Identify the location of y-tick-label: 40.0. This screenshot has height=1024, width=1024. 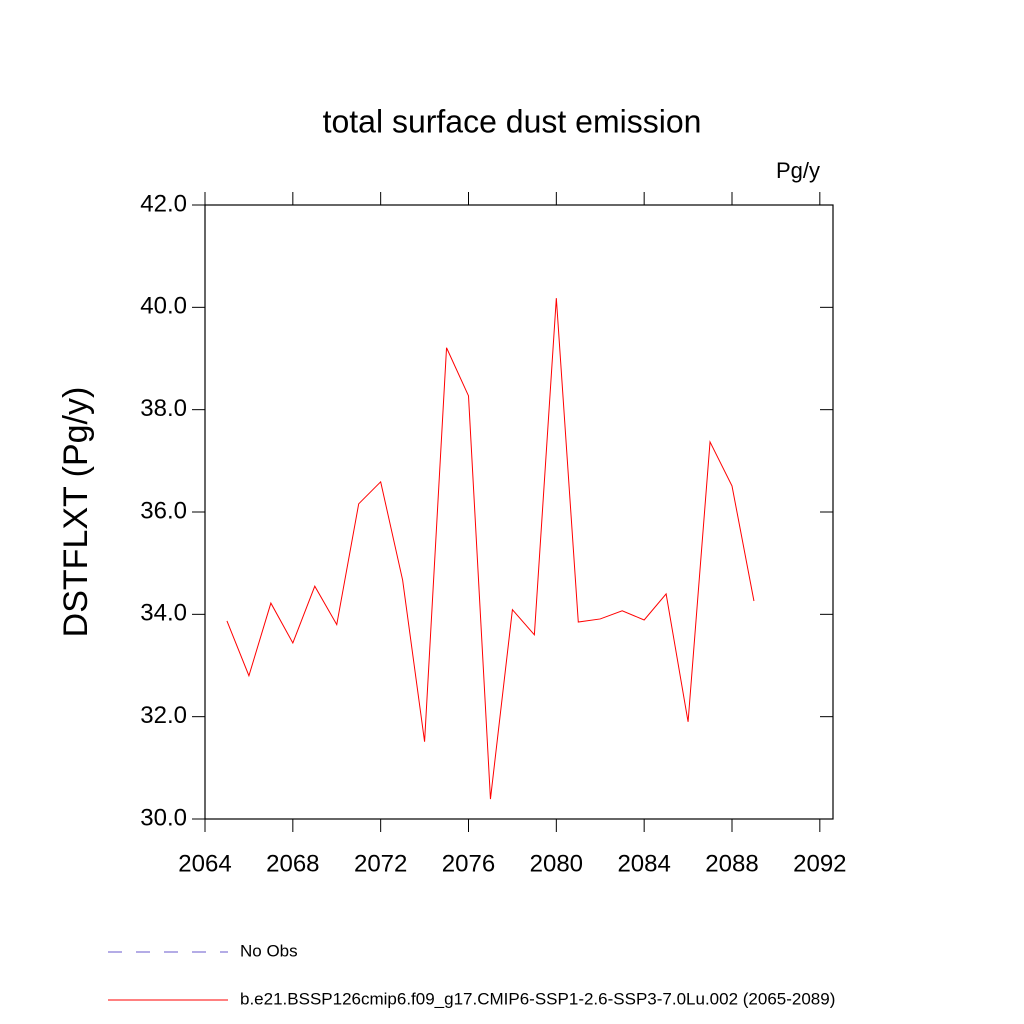
(163, 306).